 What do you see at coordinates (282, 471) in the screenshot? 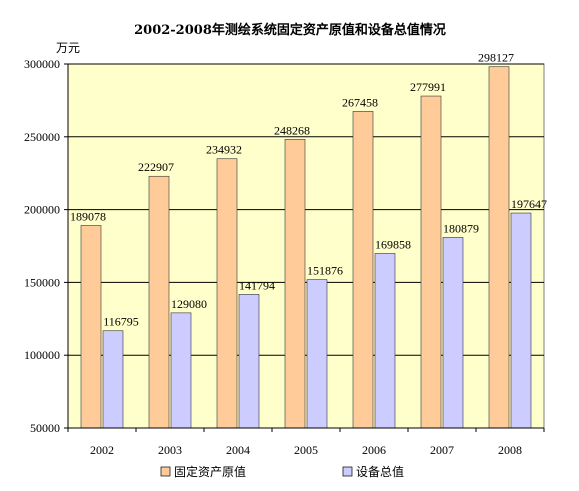
I see `legend: 固定资产原值 设备总值` at bounding box center [282, 471].